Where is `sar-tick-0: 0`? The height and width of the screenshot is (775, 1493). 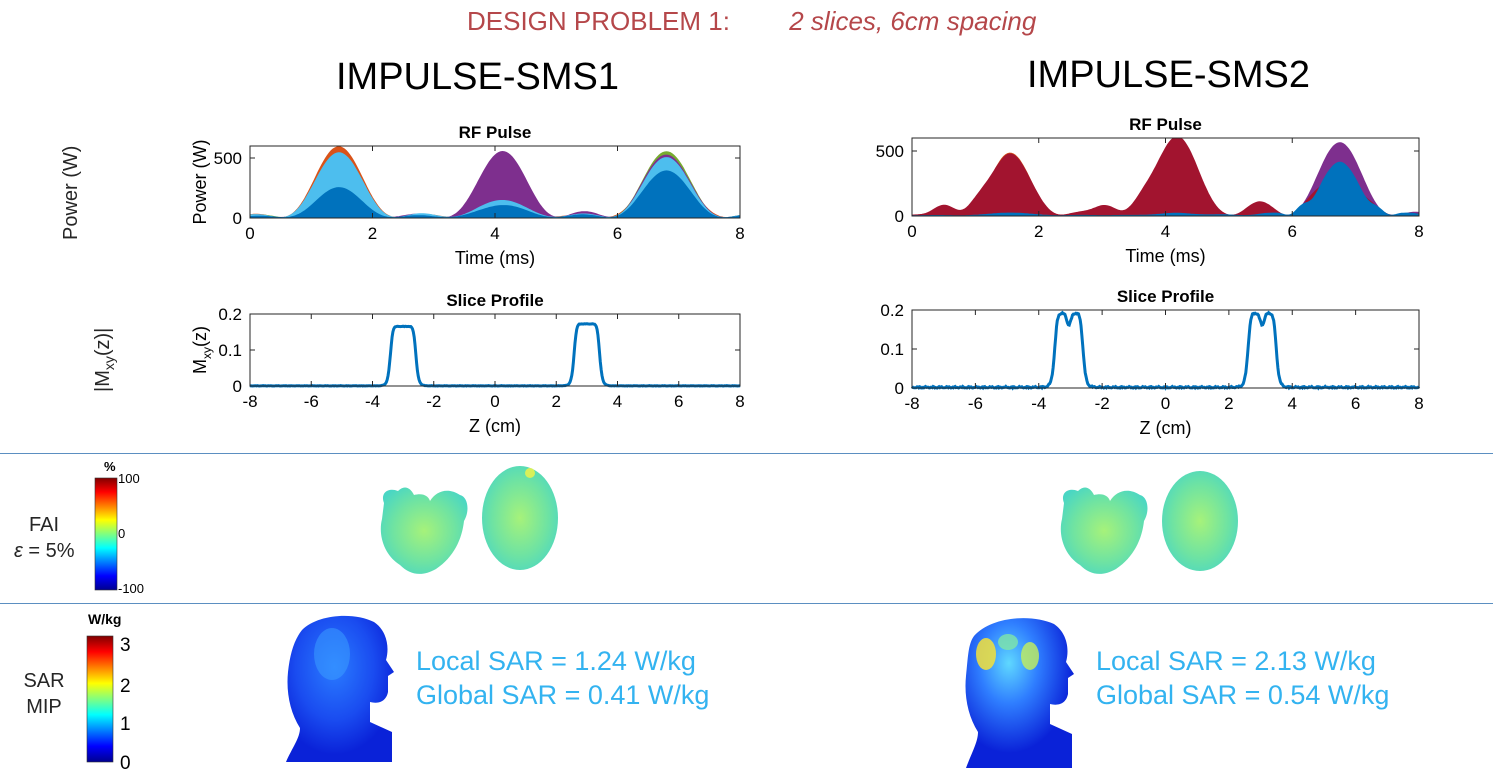 sar-tick-0: 0 is located at coordinates (125, 763).